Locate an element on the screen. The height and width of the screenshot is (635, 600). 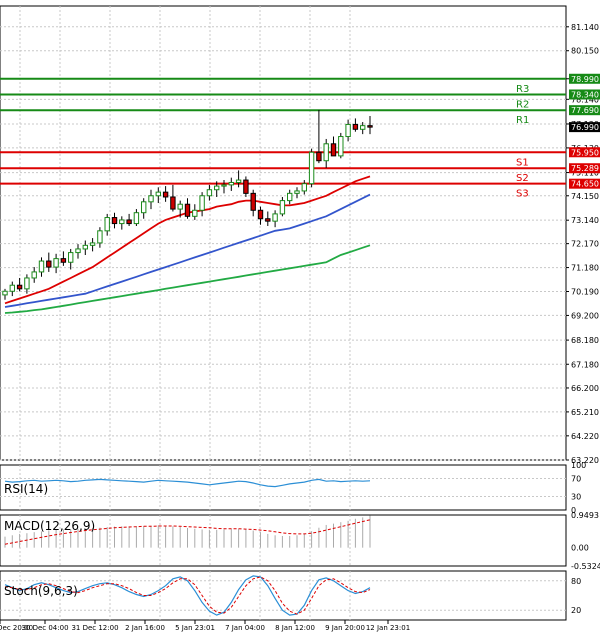
time-tick-label: 2 Jan 16:00 is located at coordinates (145, 628).